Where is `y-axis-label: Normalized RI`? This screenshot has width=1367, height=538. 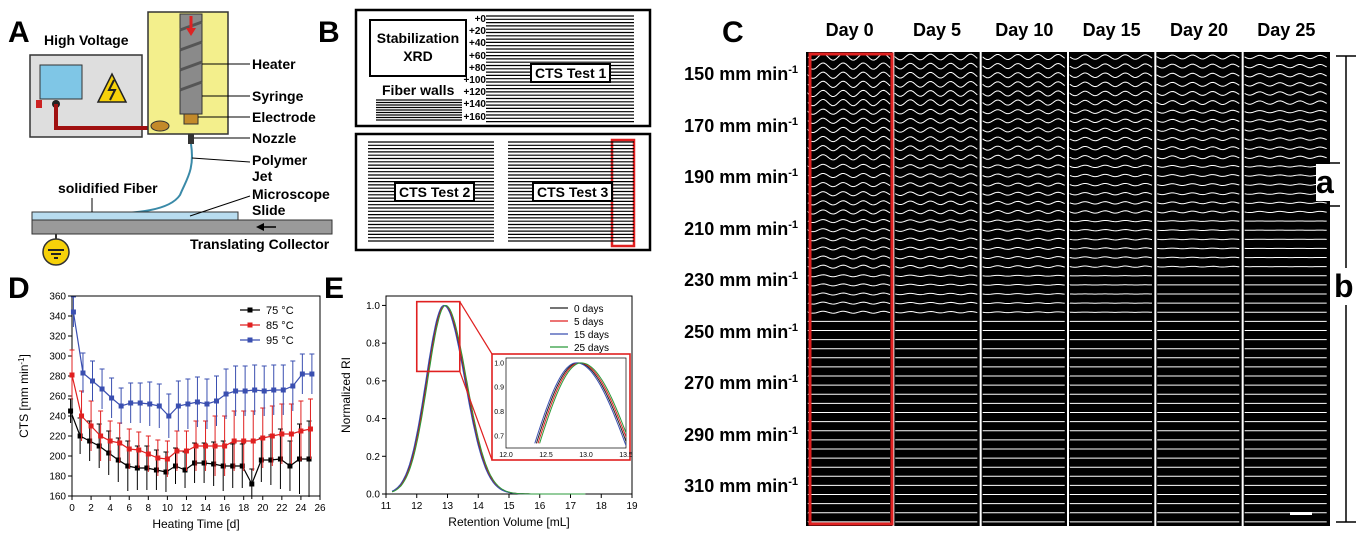
y-axis-label: Normalized RI is located at coordinates (346, 395).